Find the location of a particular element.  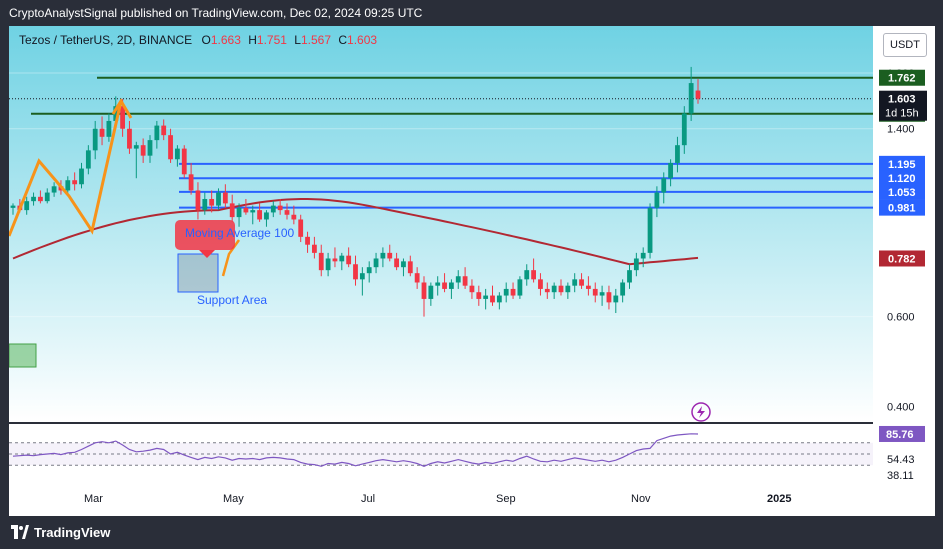

countdown-text: 1d 15h is located at coordinates (902, 114).